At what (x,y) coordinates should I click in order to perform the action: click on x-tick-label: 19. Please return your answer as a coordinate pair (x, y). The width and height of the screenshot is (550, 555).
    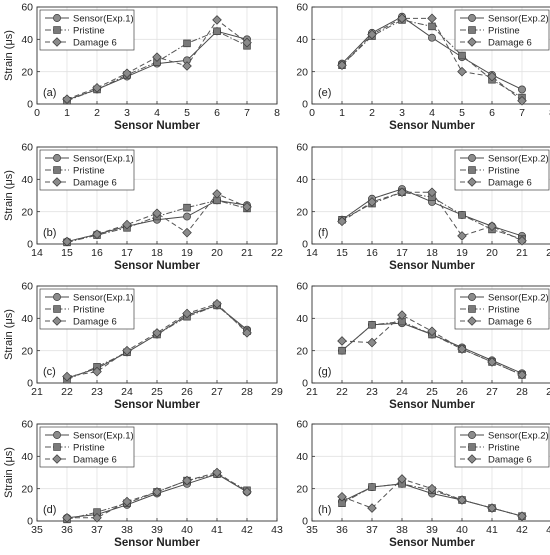
    Looking at the image, I should click on (187, 253).